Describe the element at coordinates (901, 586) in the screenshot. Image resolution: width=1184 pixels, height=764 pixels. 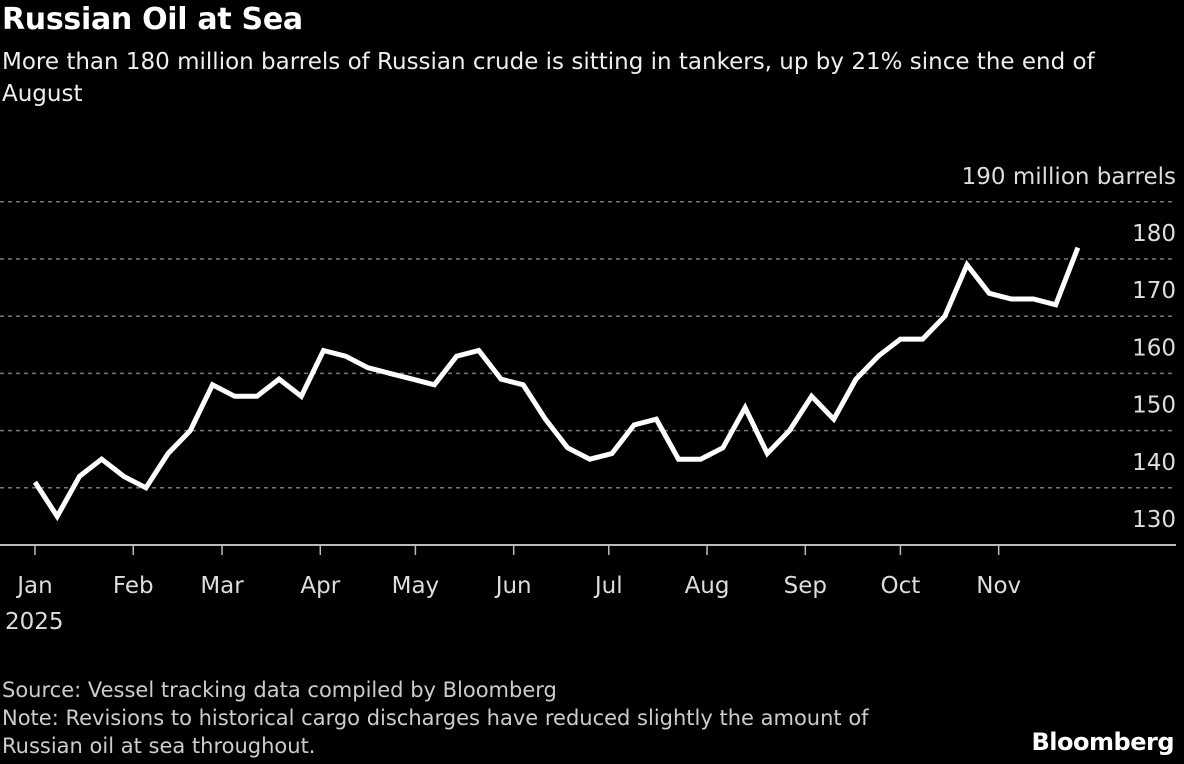
I see `x-tick-label: Oct` at that location.